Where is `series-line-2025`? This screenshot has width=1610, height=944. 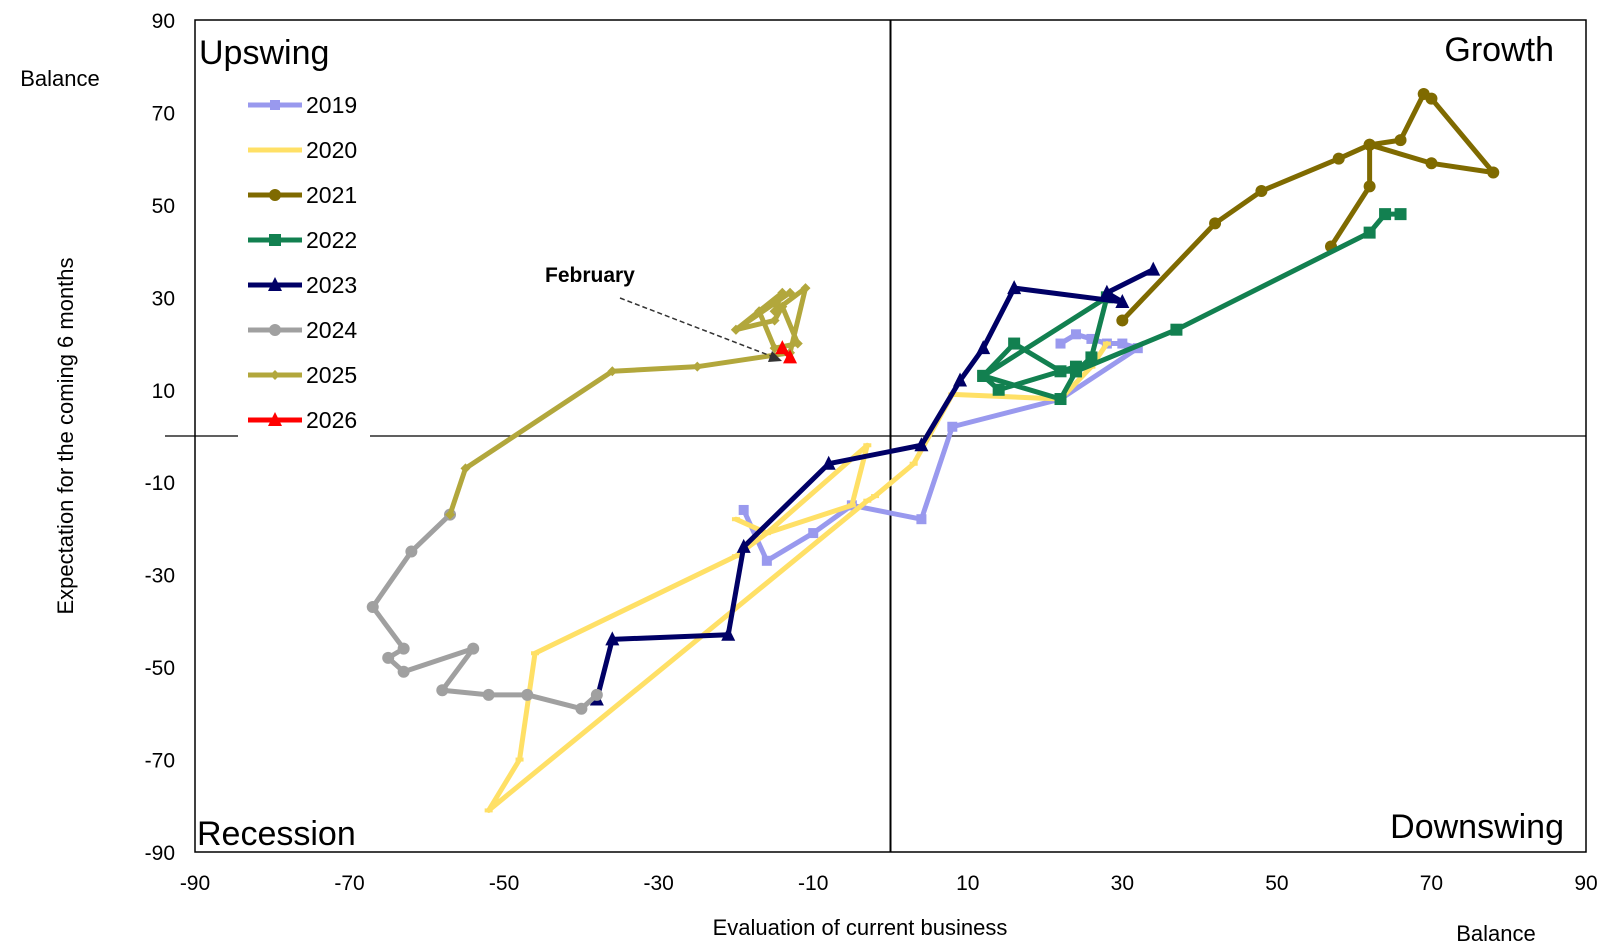
series-line-2025 is located at coordinates (627, 401).